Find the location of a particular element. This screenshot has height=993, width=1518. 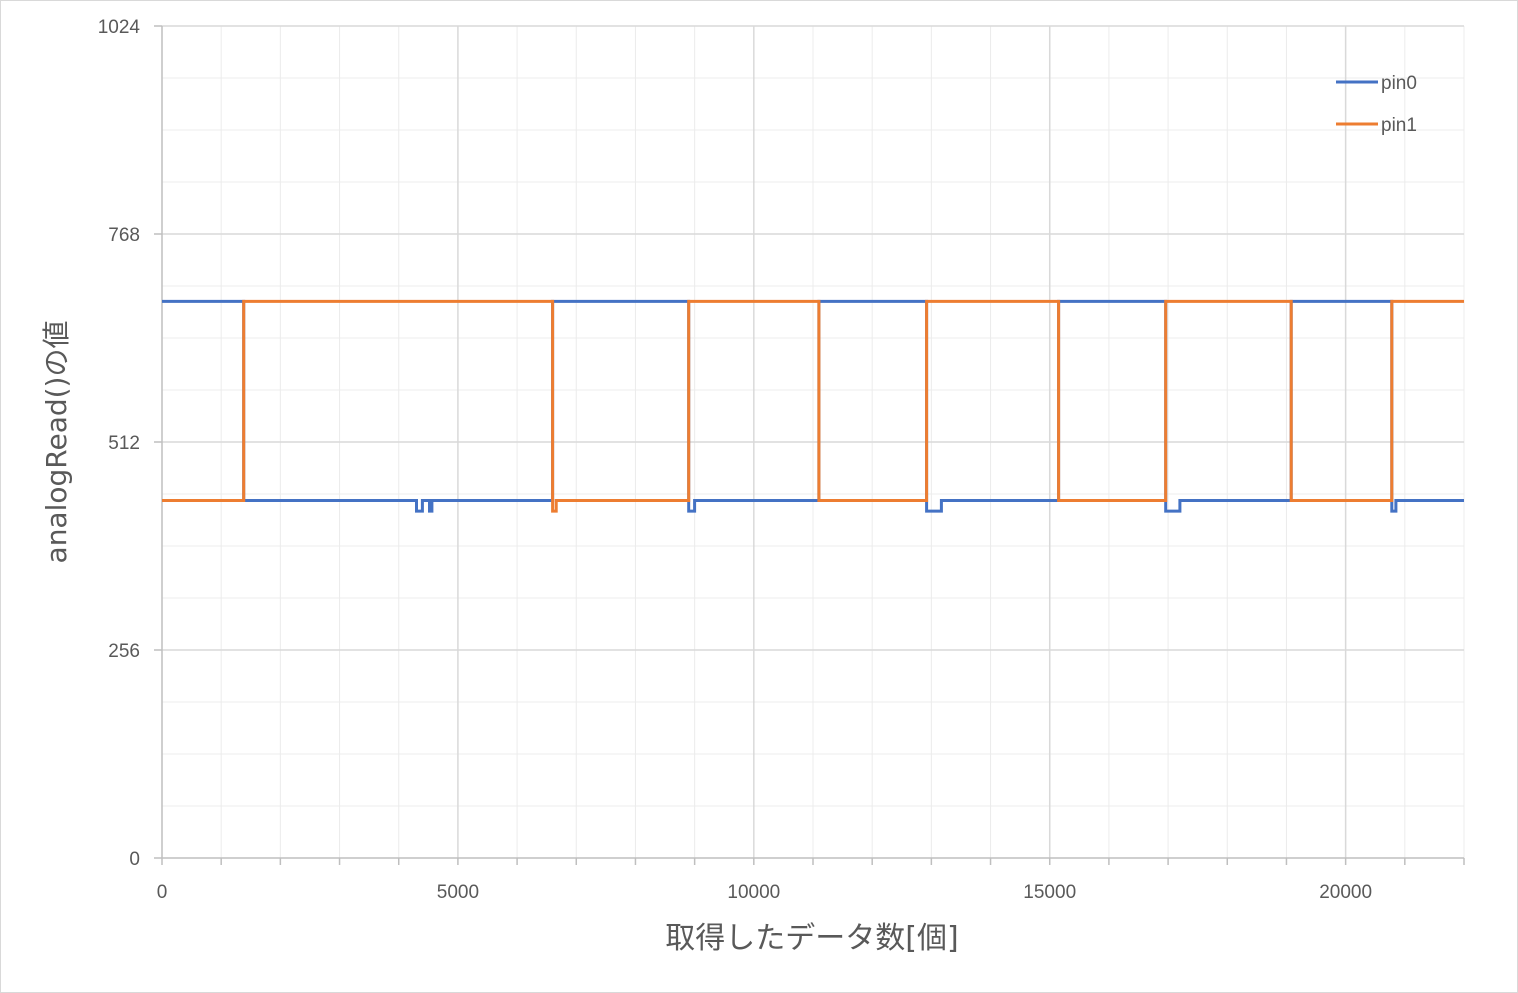

x-tick-label: 15000 is located at coordinates (1049, 892).